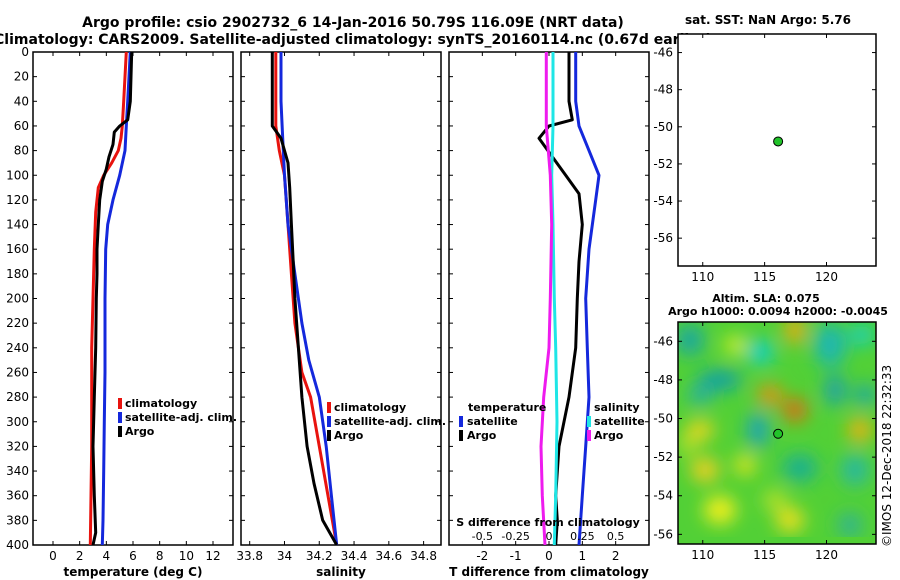 Image resolution: width=900 pixels, height=580 pixels. What do you see at coordinates (160, 556) in the screenshot?
I see `xtick-label: 8` at bounding box center [160, 556].